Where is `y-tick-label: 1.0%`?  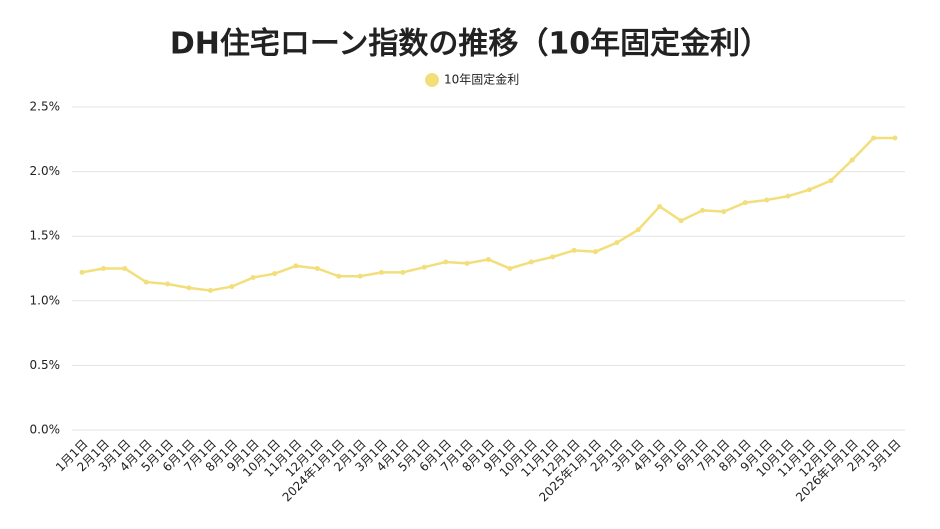 y-tick-label: 1.0% is located at coordinates (45, 300).